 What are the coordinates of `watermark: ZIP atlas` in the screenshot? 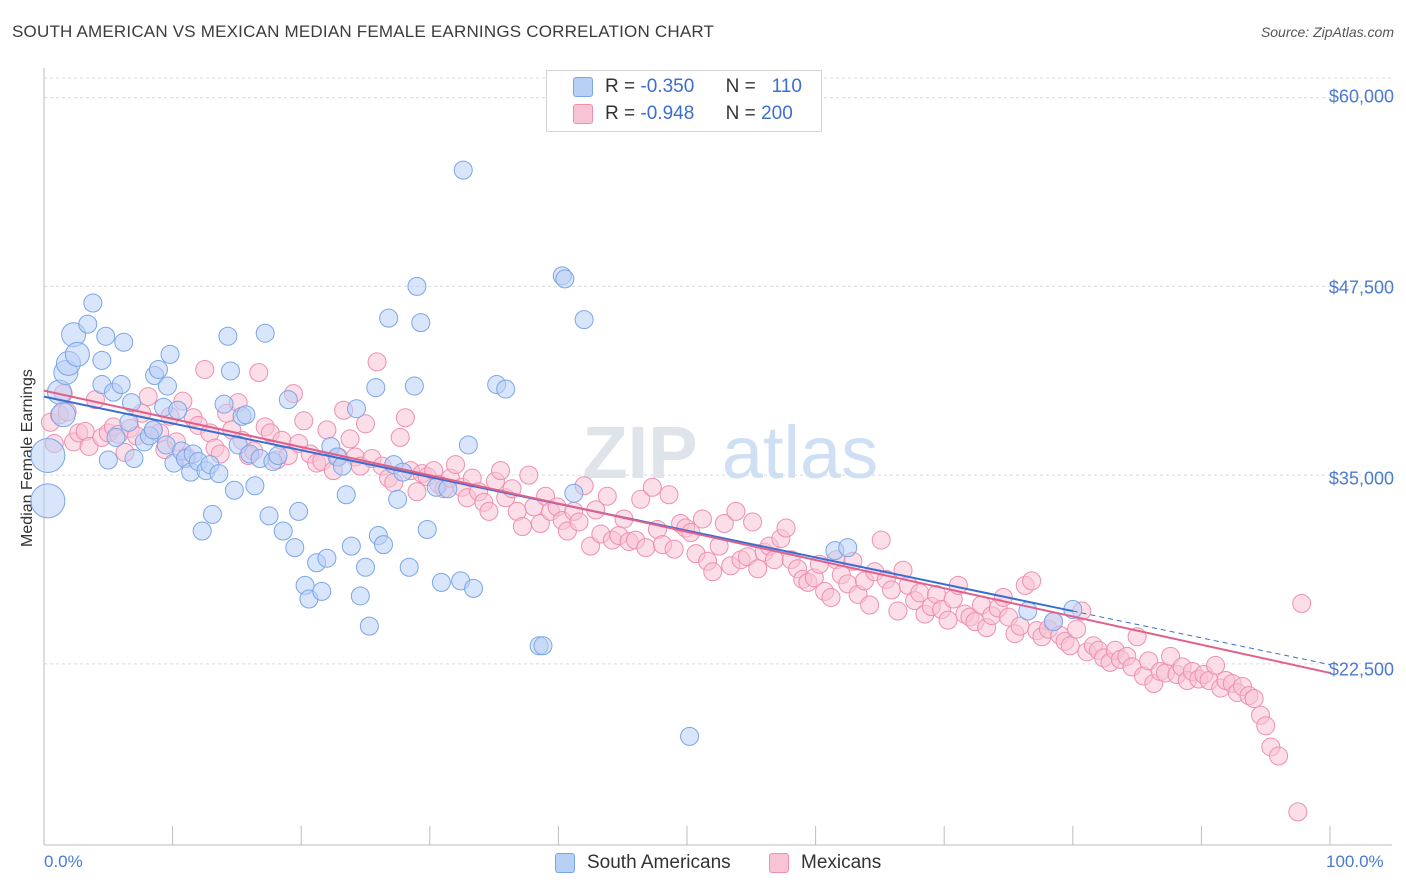 It's located at (730, 452).